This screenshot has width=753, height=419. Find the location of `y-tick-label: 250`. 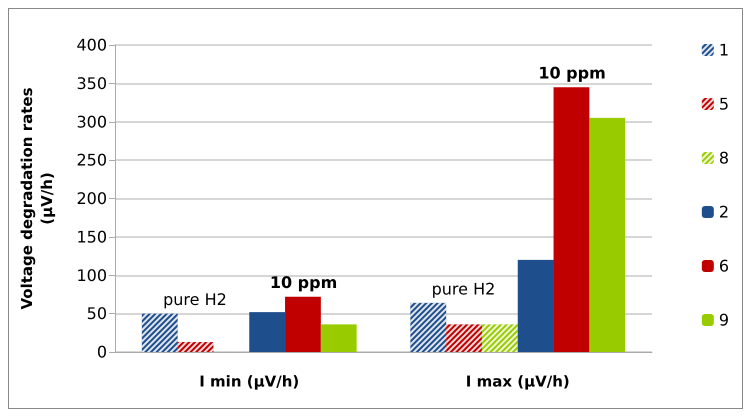

y-tick-label: 250 is located at coordinates (91, 160).